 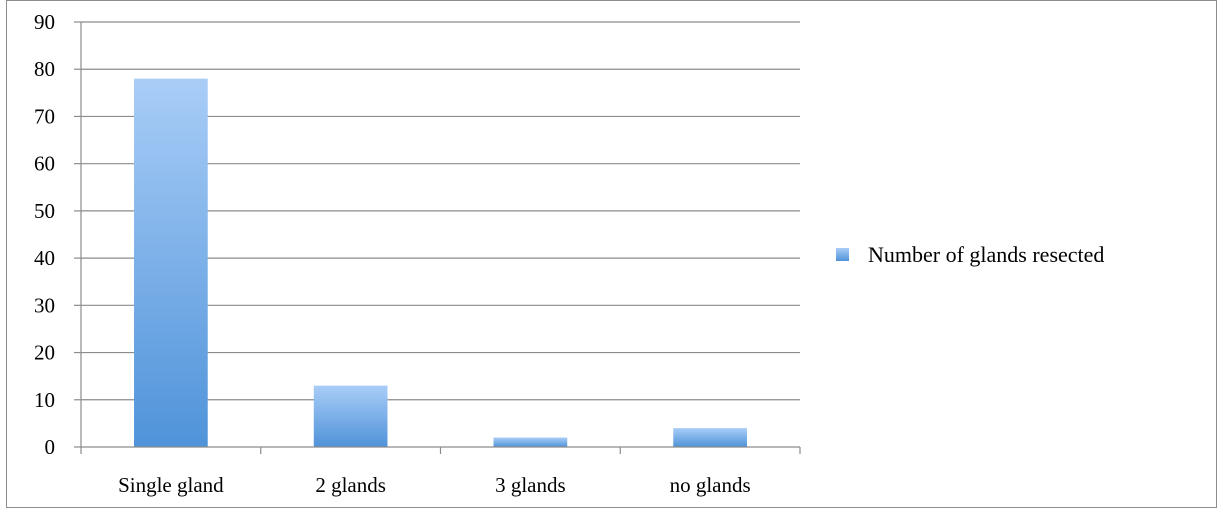 What do you see at coordinates (530, 485) in the screenshot?
I see `x-tick-label: 3 glands` at bounding box center [530, 485].